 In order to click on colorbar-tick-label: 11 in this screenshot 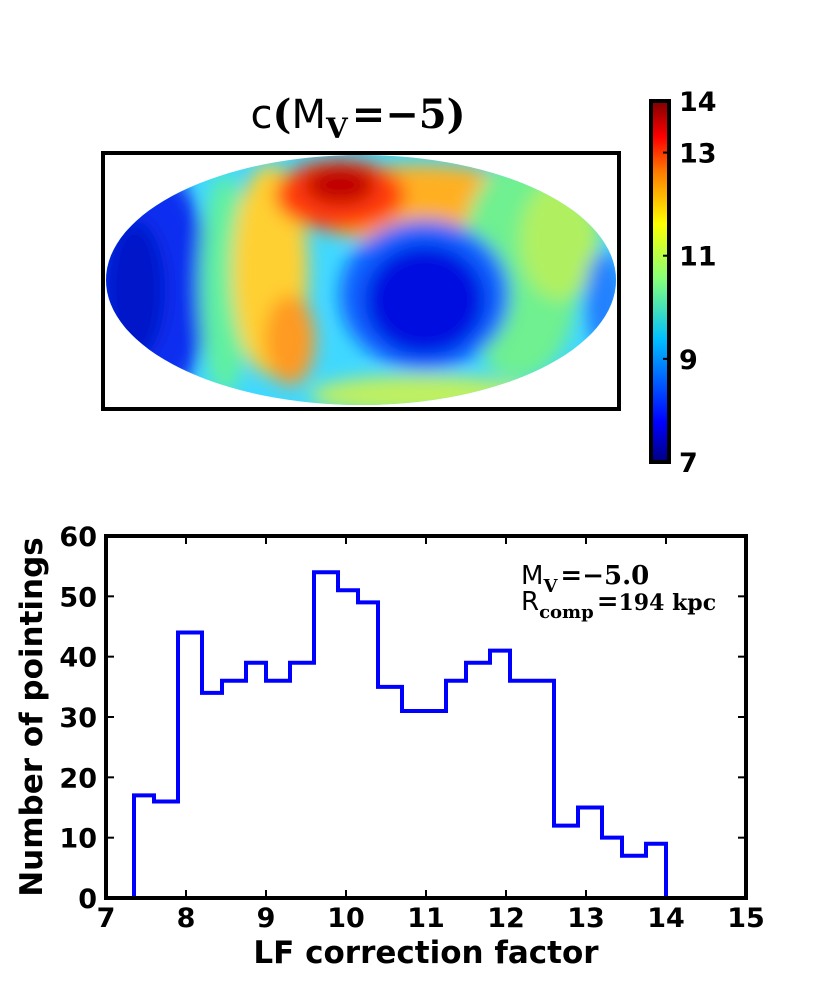, I will do `click(698, 257)`.